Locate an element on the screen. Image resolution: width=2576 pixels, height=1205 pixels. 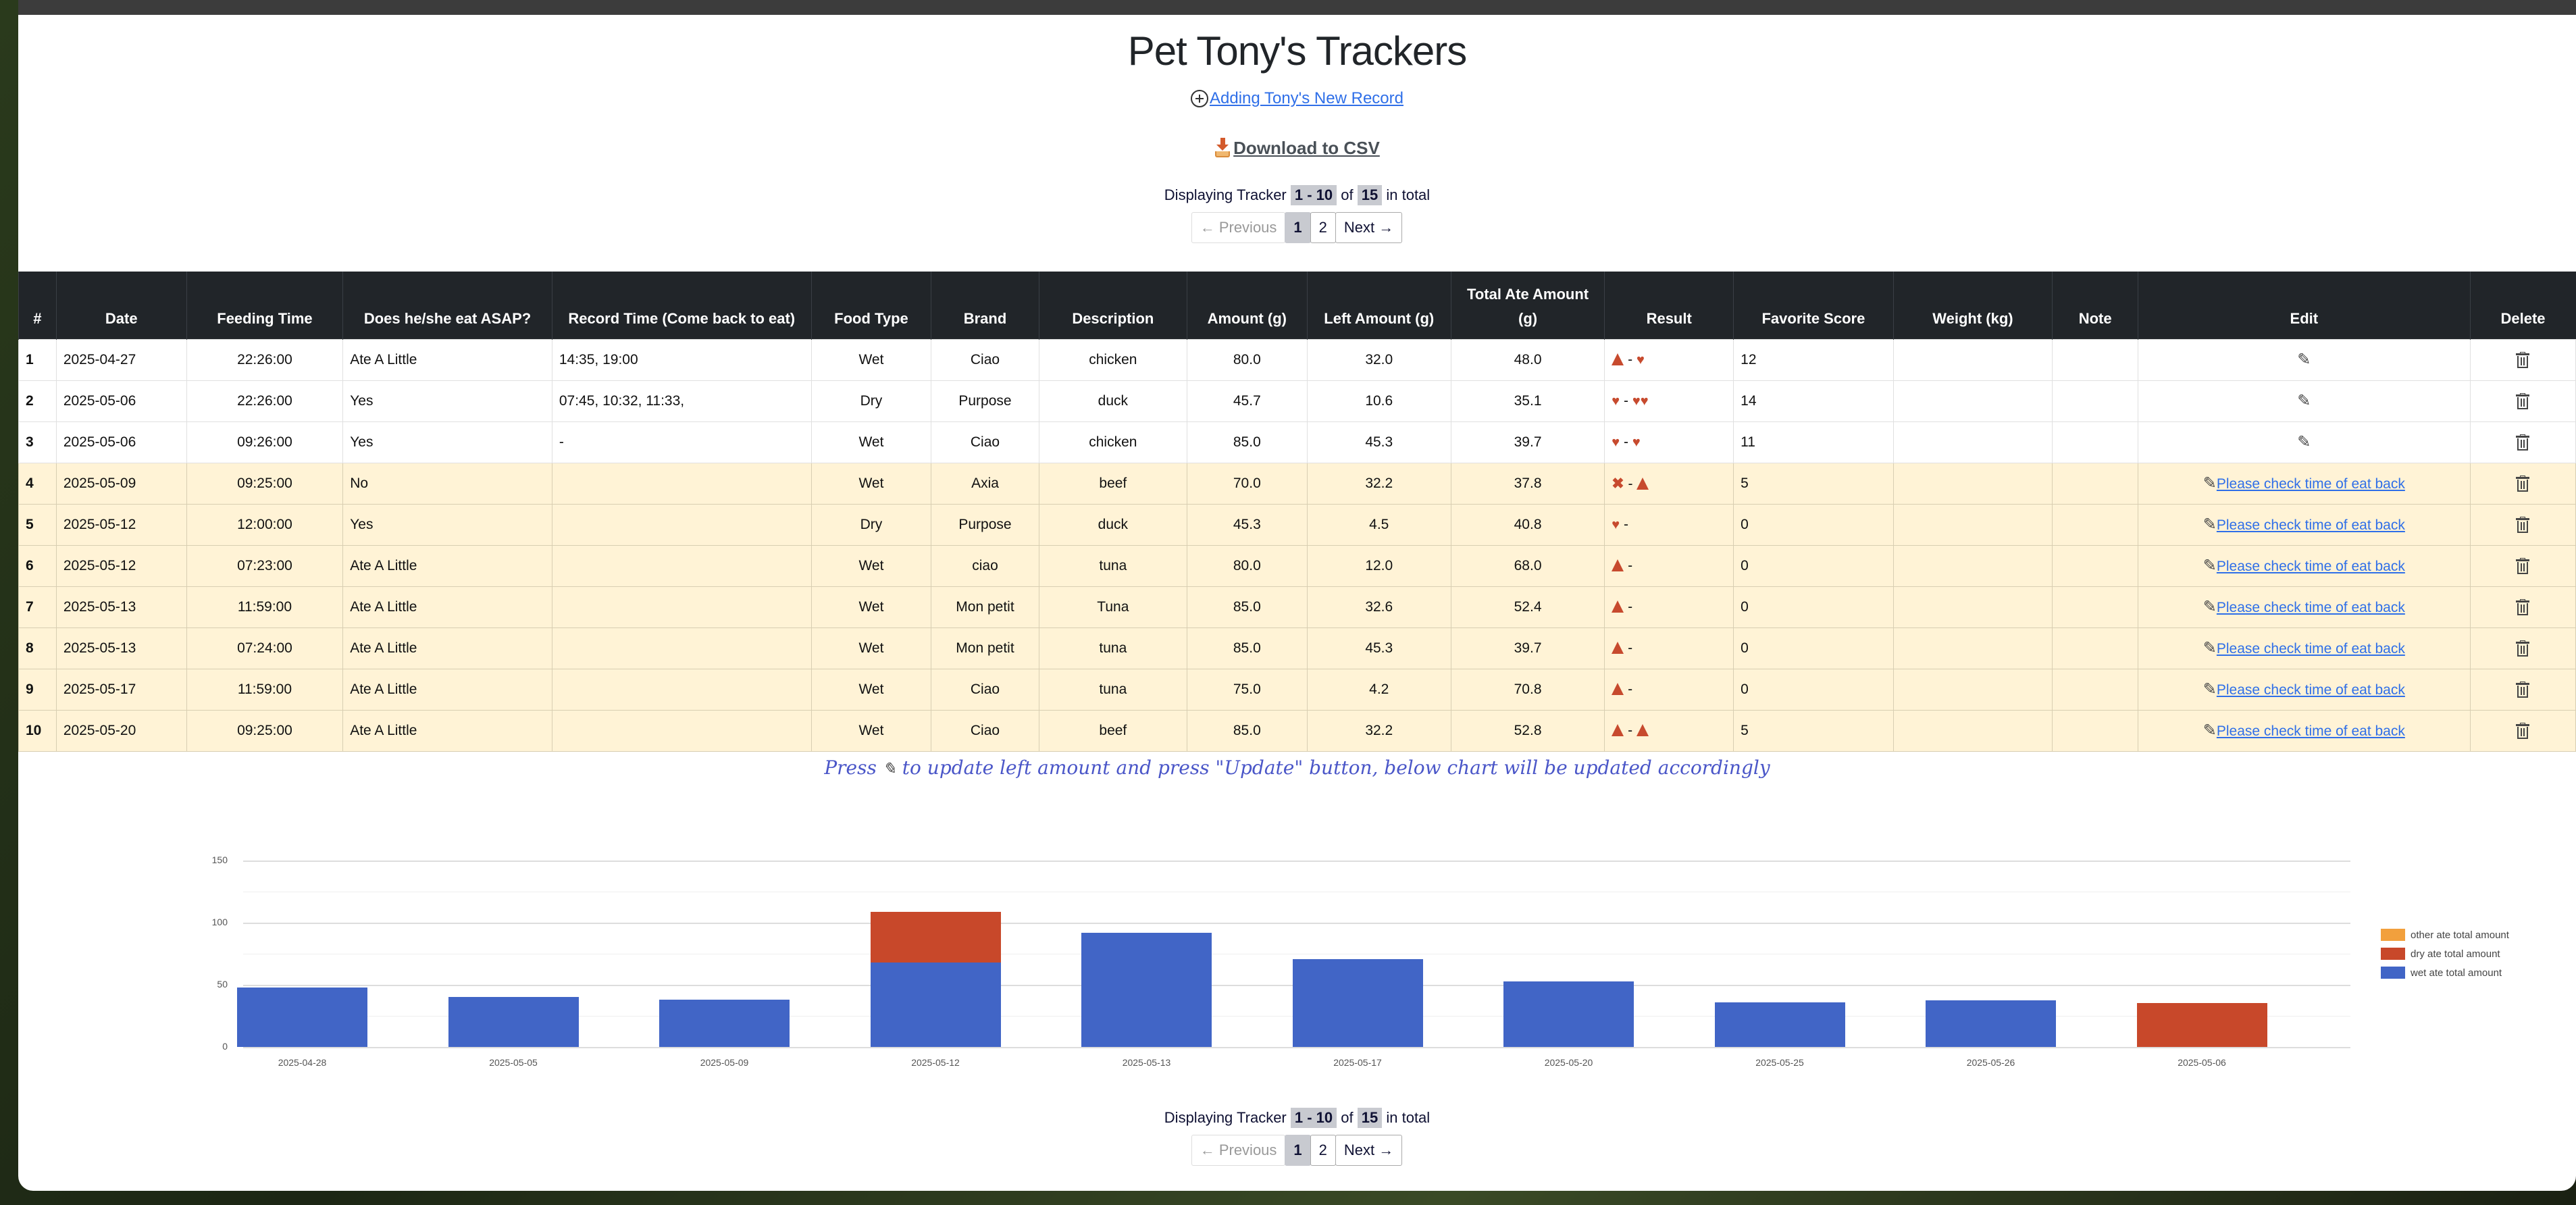
total-ate-cell: 40.8 is located at coordinates (1527, 524).